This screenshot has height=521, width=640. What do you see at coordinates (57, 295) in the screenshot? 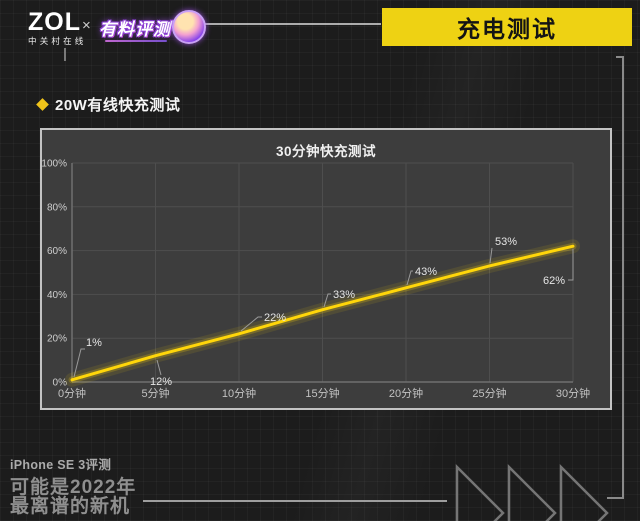
I see `svg-text: 40%` at bounding box center [57, 295].